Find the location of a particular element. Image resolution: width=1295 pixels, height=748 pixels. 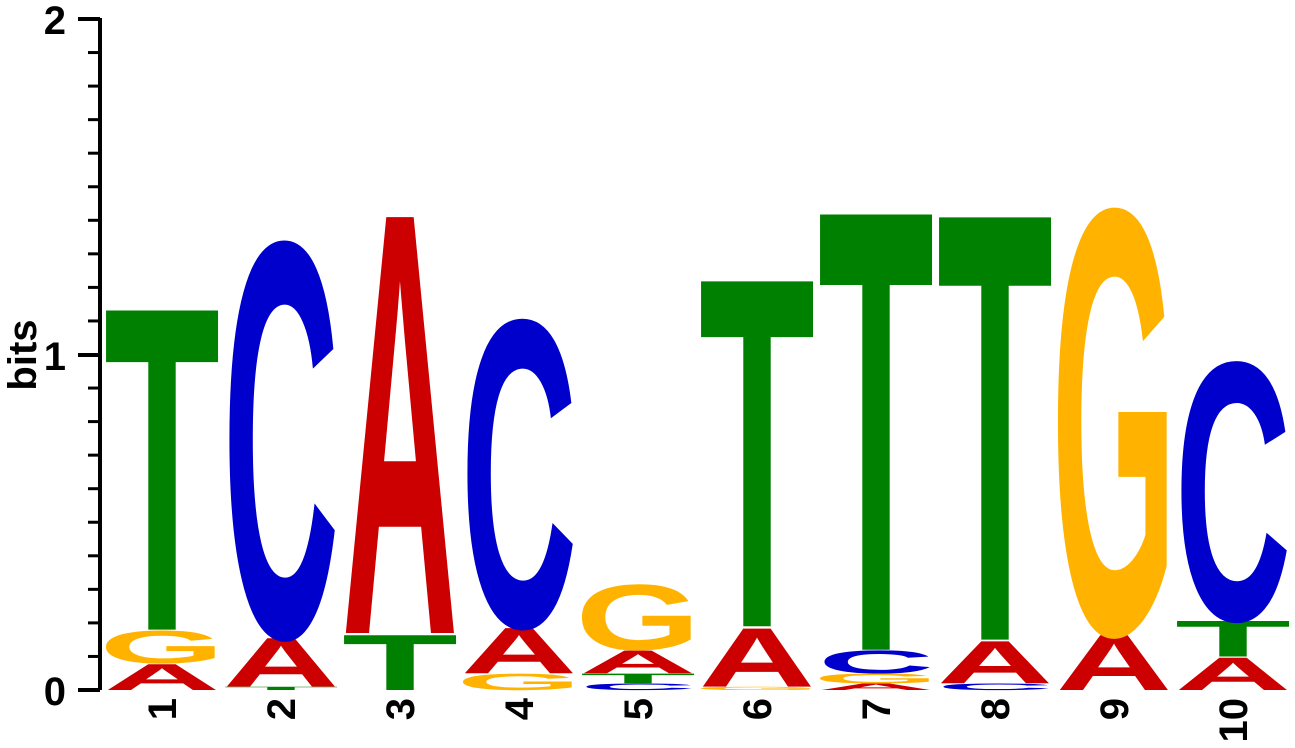

y-axis-label: bits is located at coordinates (23, 354).